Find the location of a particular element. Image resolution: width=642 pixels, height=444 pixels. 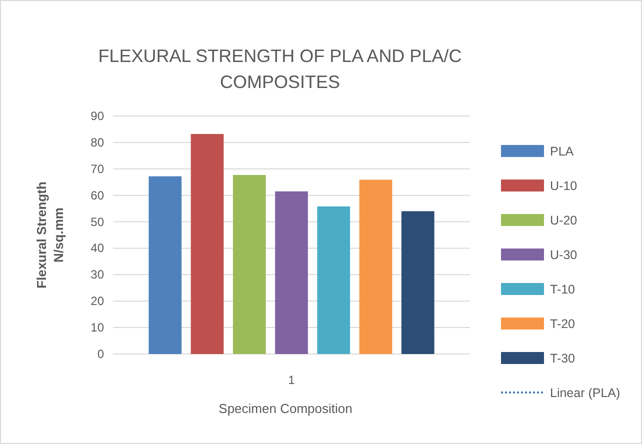

y-tick-label: 70 is located at coordinates (97, 169).